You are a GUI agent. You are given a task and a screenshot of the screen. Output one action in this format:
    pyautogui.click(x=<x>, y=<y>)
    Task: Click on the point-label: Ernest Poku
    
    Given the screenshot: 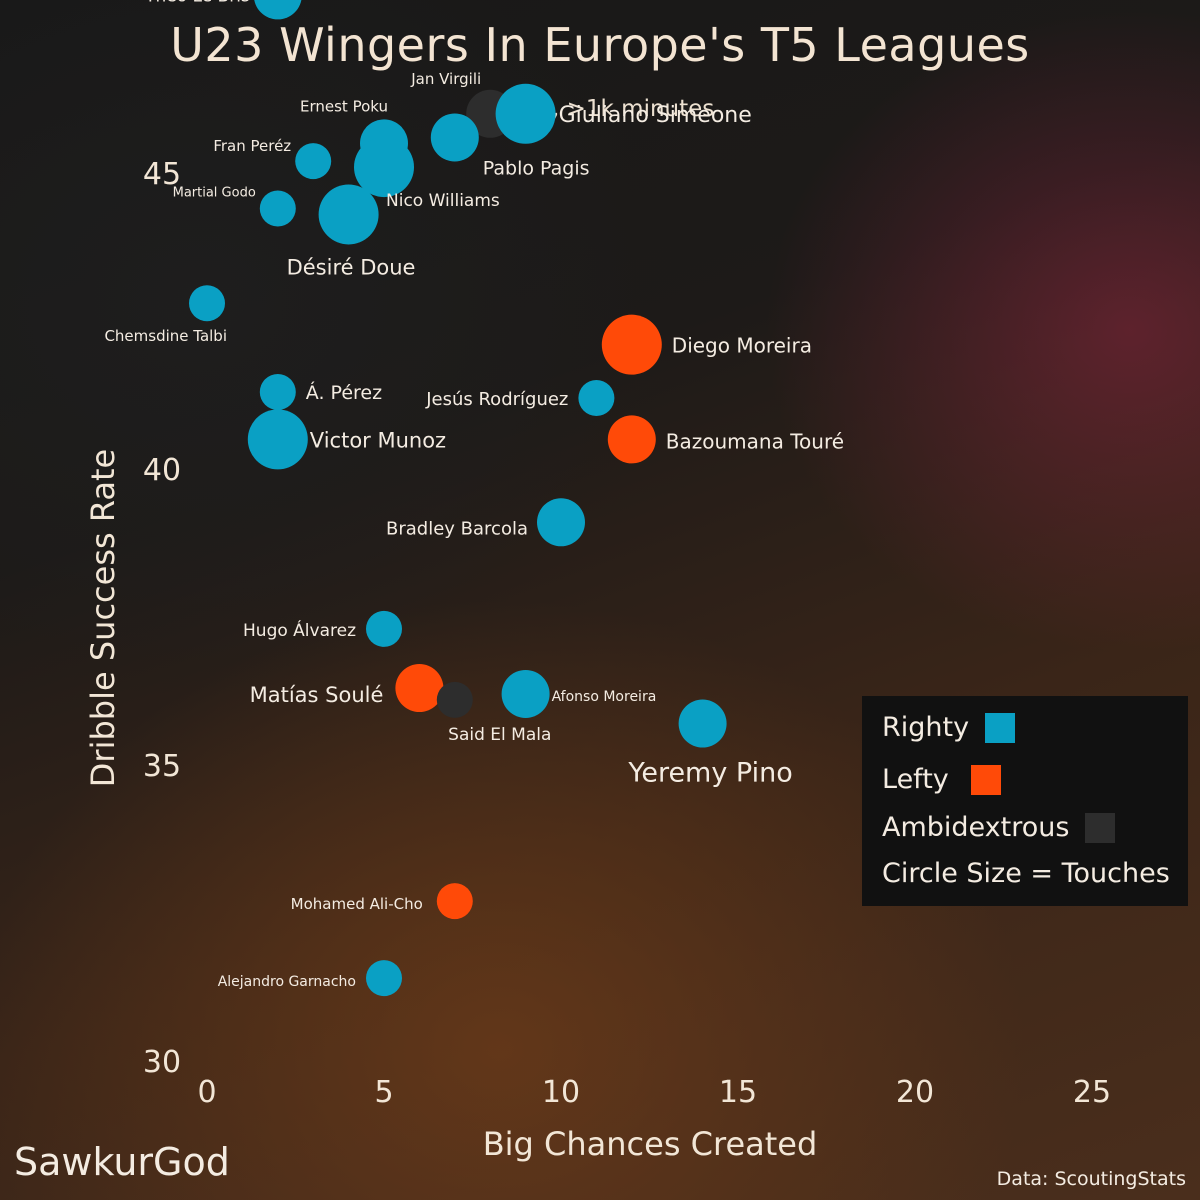 What is the action you would take?
    pyautogui.click(x=344, y=106)
    